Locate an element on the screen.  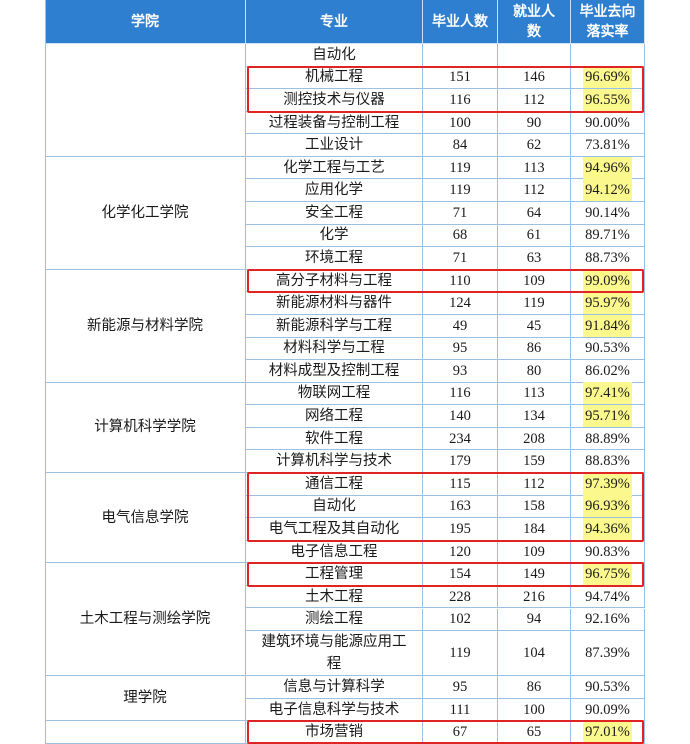
graduates-cell-text: 67 is located at coordinates (460, 732).